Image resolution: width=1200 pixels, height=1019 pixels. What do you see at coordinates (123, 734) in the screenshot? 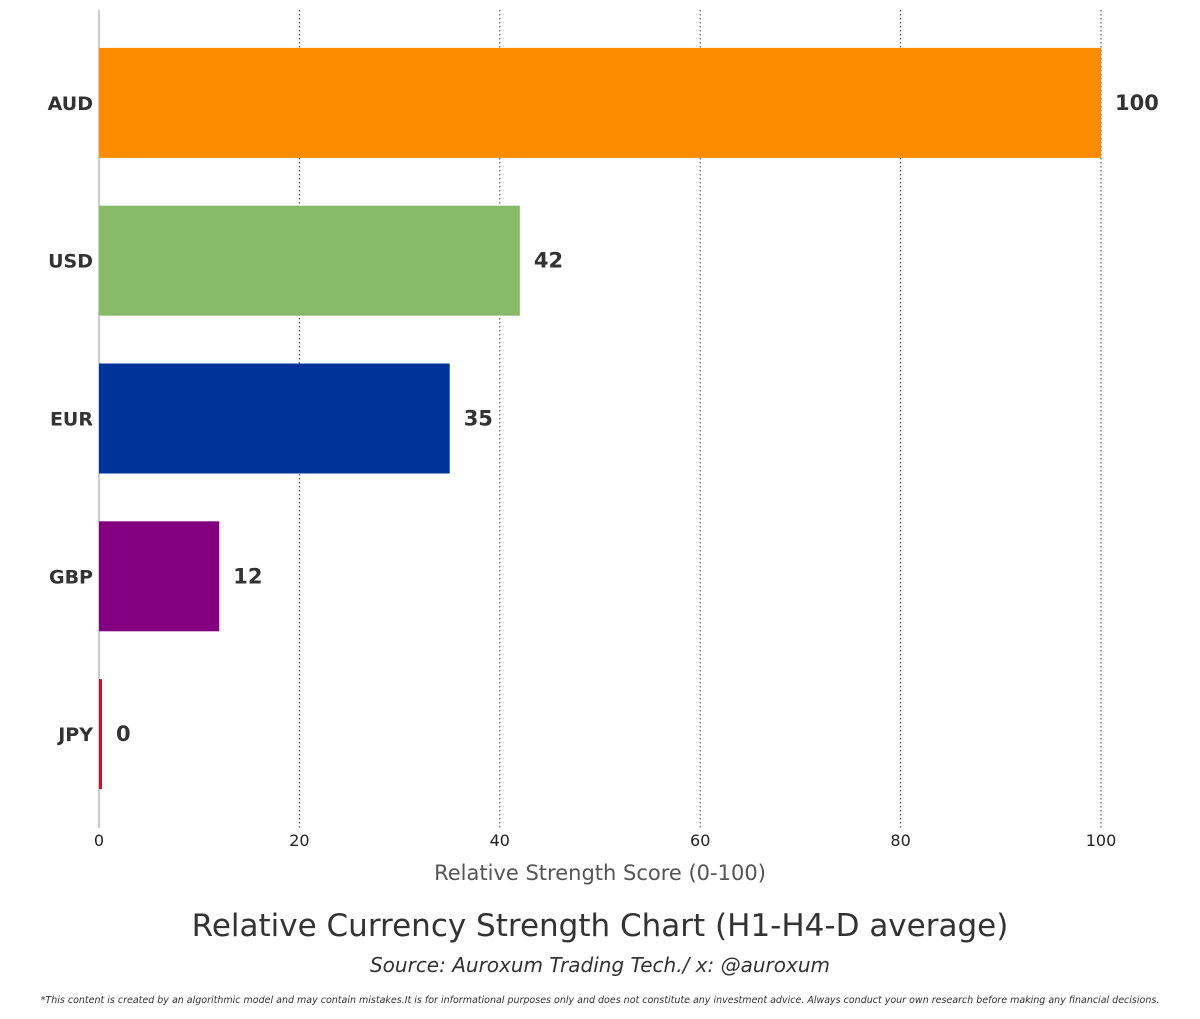
I see `value-label-jpy: 0` at bounding box center [123, 734].